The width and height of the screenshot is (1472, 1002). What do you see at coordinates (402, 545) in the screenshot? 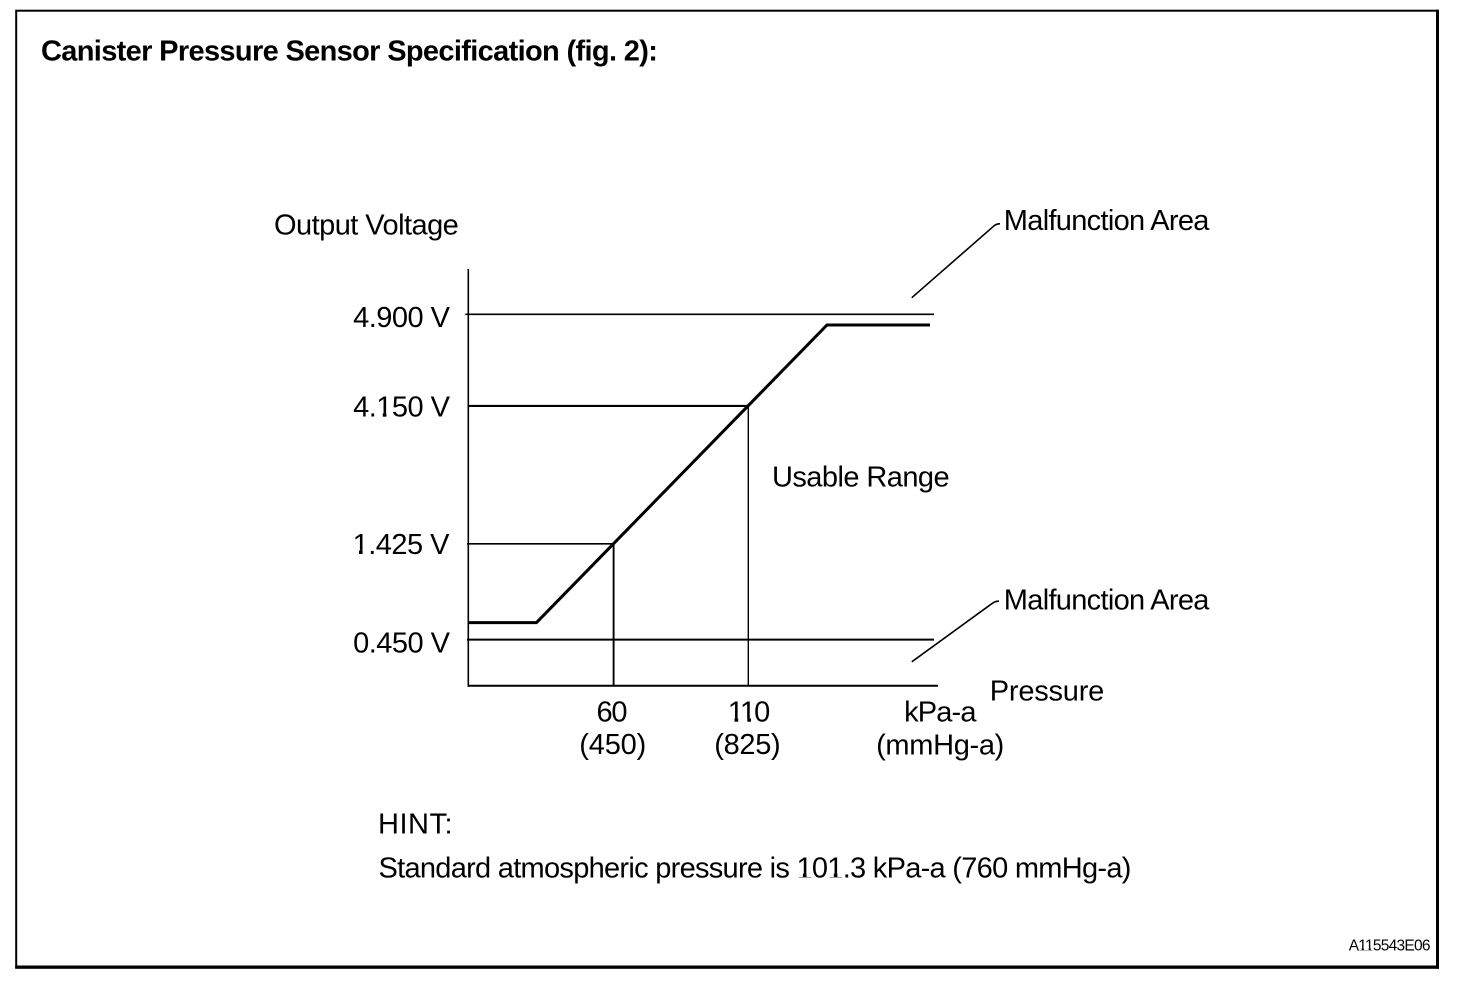
I see `svg-text: 1.425 V` at bounding box center [402, 545].